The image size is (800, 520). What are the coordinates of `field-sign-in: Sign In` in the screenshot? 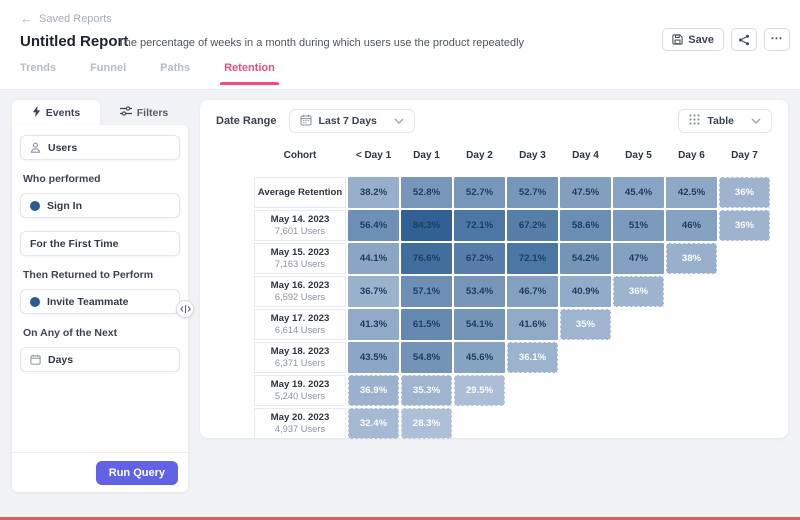 It's located at (100, 205).